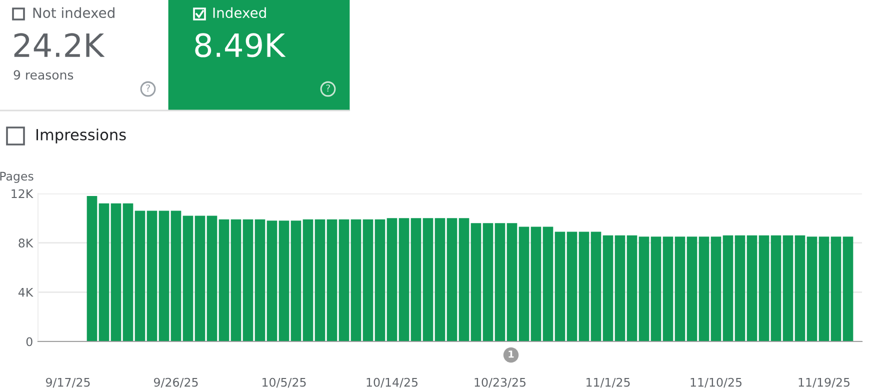 The height and width of the screenshot is (391, 871). I want to click on x-tick-label: 11/19/25, so click(824, 383).